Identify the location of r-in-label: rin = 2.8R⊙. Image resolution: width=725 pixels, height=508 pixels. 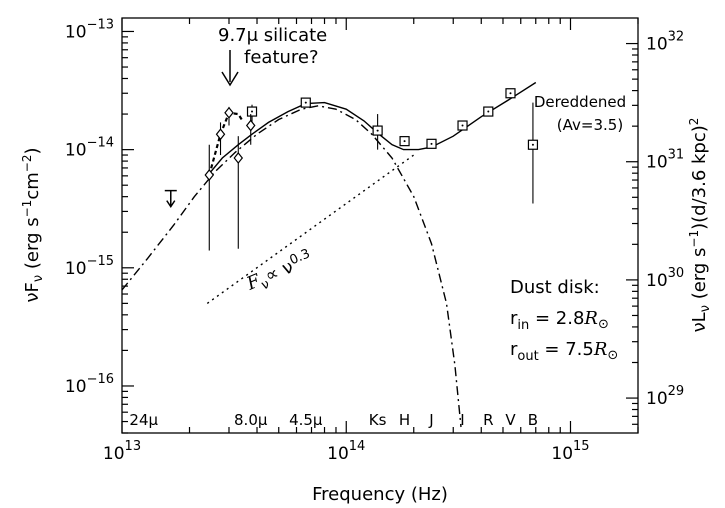
(559, 320).